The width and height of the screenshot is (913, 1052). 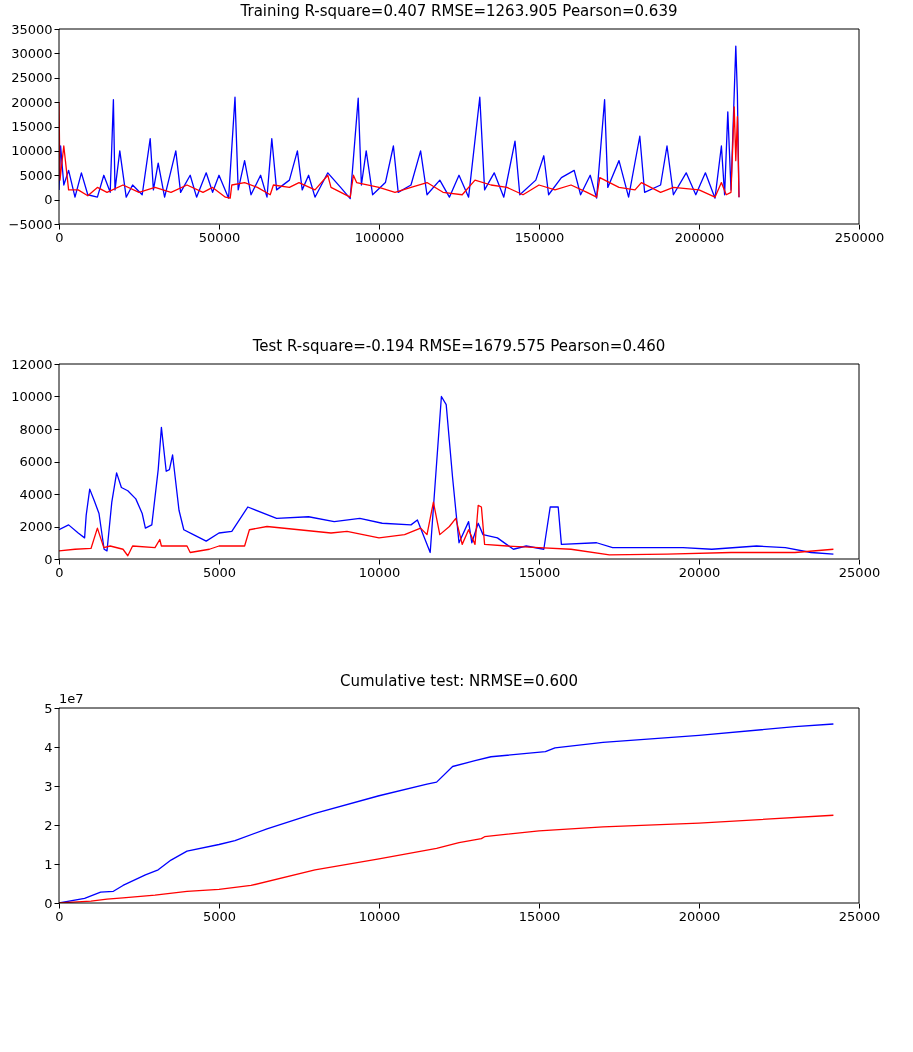 What do you see at coordinates (458, 11) in the screenshot?
I see `chart-title: Training R-square=0.407 RMSE=1263.905 Pearson=0.639` at bounding box center [458, 11].